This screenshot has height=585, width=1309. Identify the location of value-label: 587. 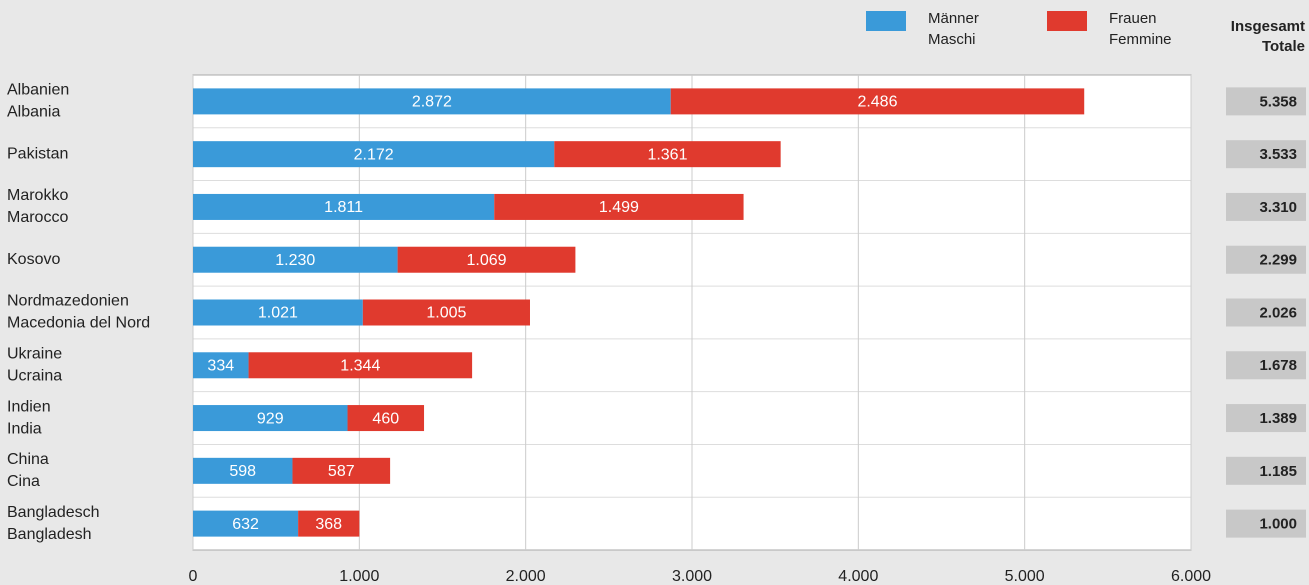
(341, 471).